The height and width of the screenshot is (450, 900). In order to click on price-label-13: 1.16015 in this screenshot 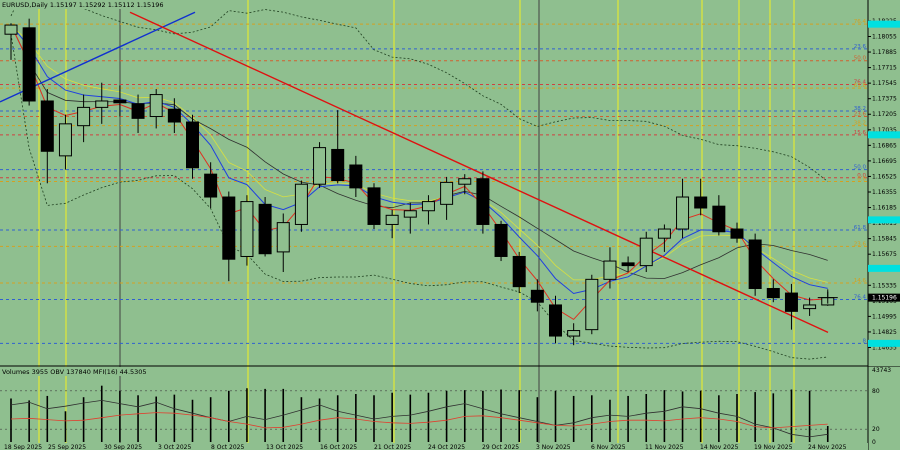, I will do `click(884, 223)`.